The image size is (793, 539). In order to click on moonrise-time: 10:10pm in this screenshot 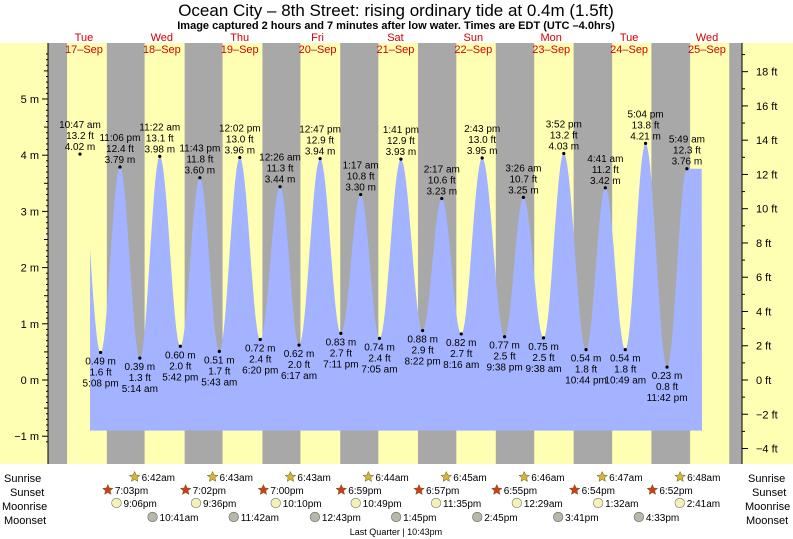, I will do `click(302, 504)`.